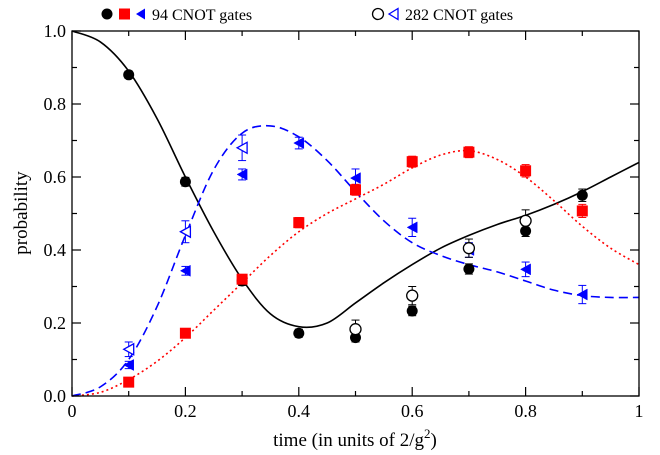 The height and width of the screenshot is (455, 660). What do you see at coordinates (202, 15) in the screenshot?
I see `legend-label-94: 94 CNOT gates` at bounding box center [202, 15].